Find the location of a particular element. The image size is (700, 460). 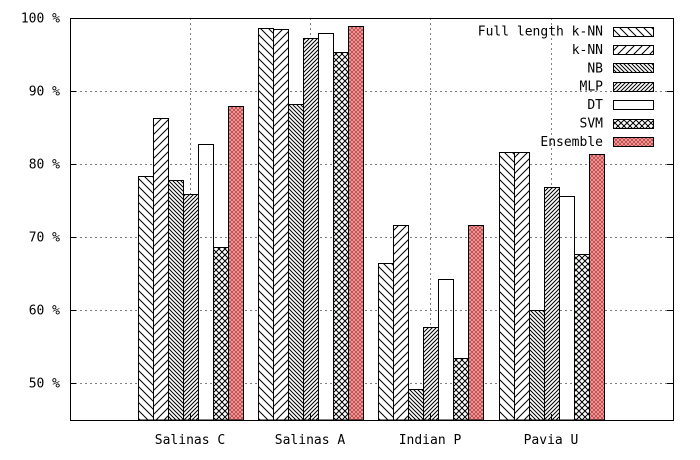

legend: Full length k-NN k-NN NB MLP DT SVM Ensemble is located at coordinates (566, 87).